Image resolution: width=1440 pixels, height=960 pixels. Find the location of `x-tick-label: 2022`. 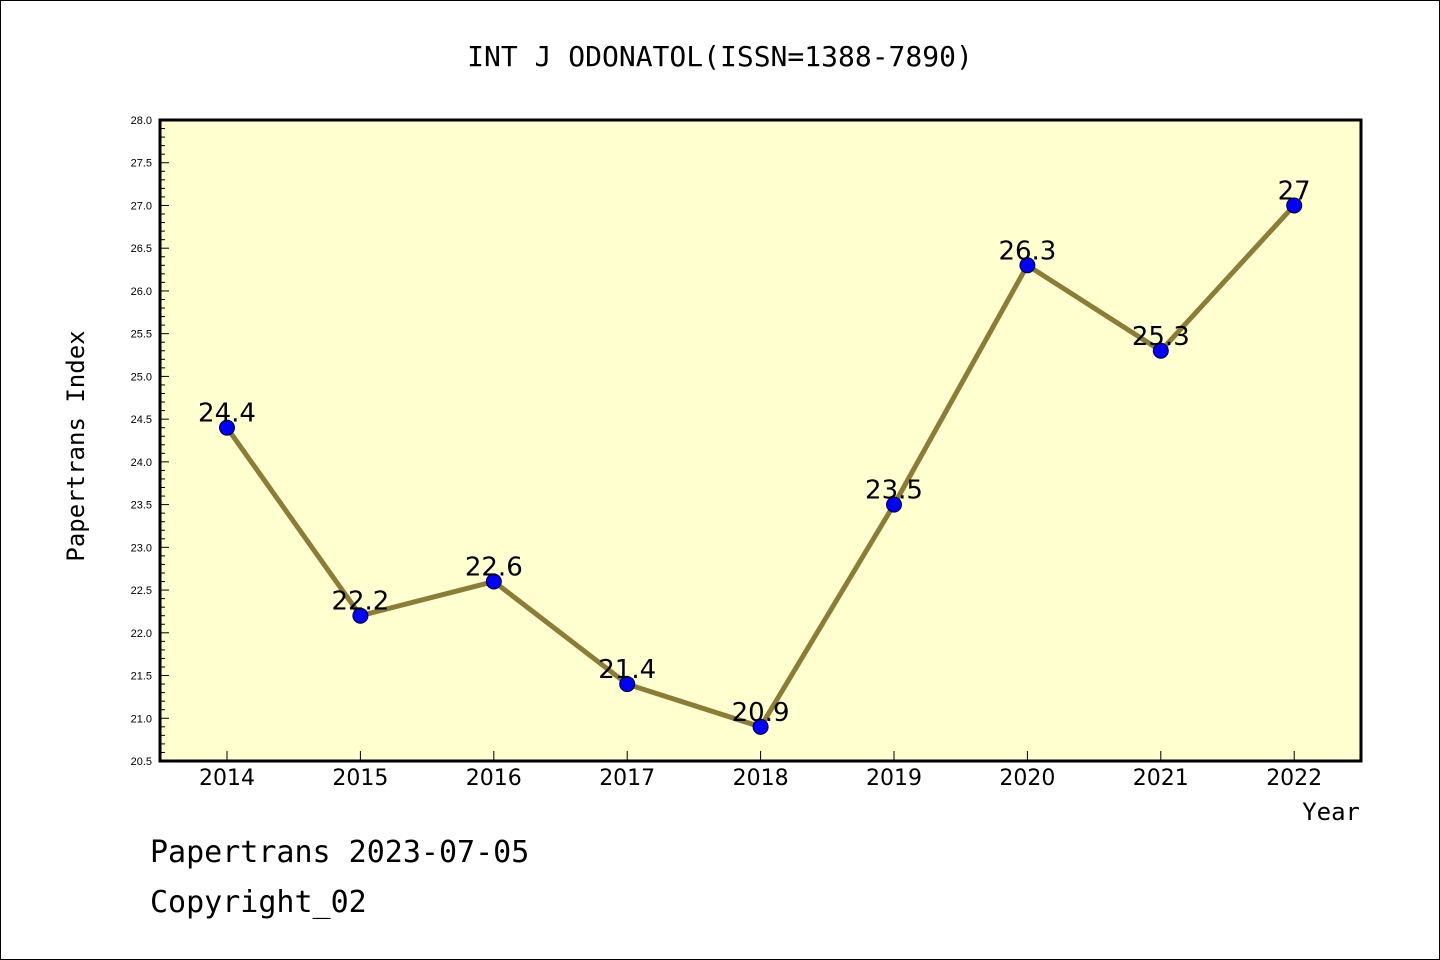

x-tick-label: 2022 is located at coordinates (1294, 778).